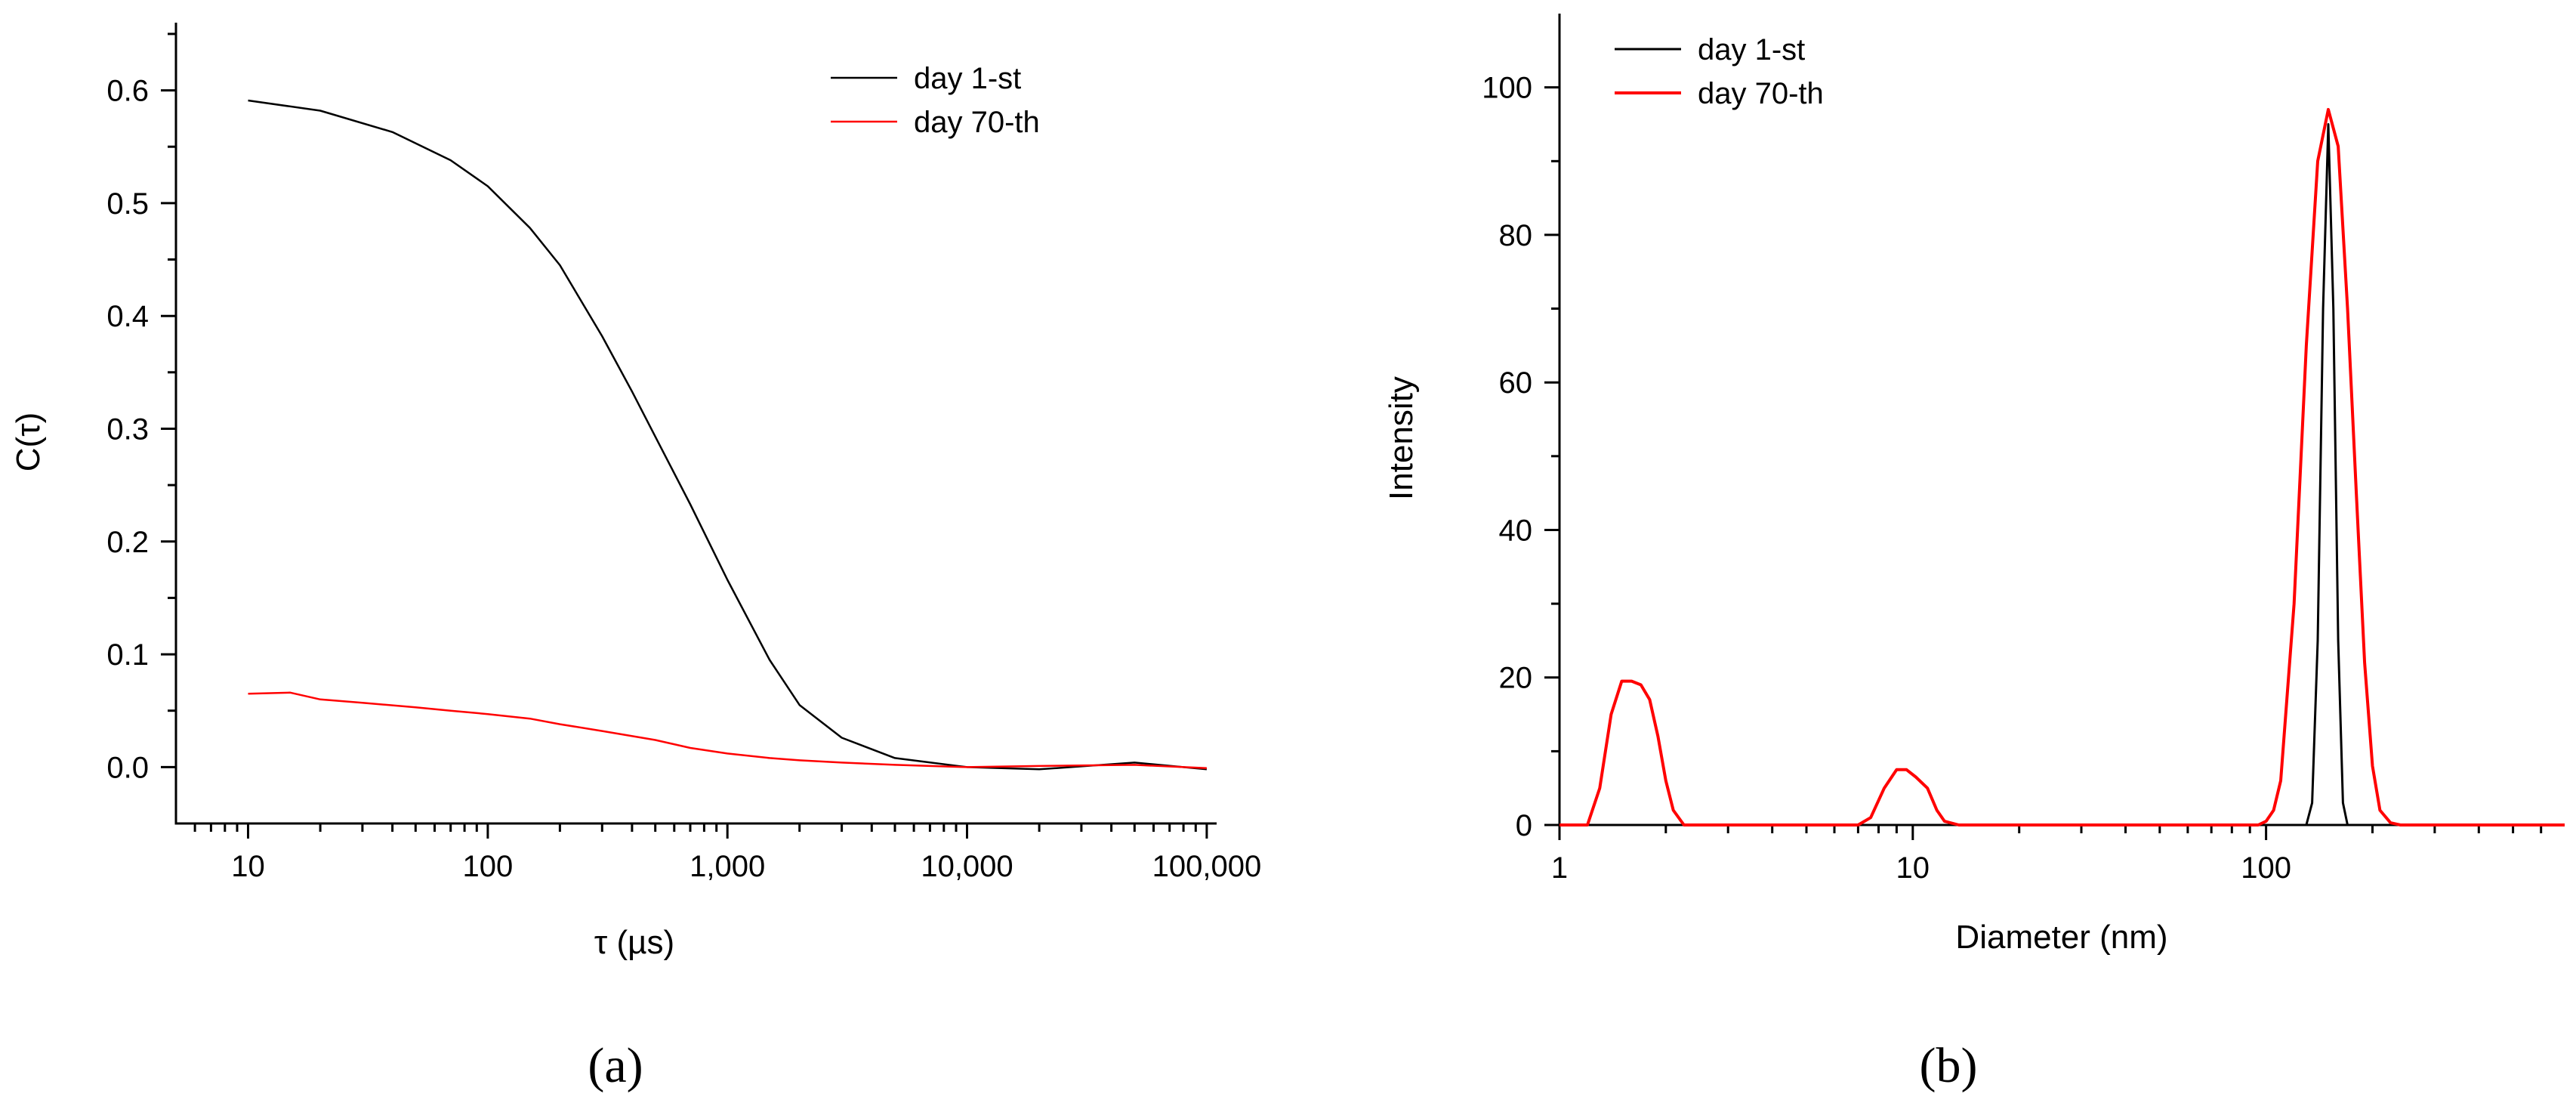  Describe the element at coordinates (967, 78) in the screenshot. I see `chart-a-legend-label: day 1-st` at that location.